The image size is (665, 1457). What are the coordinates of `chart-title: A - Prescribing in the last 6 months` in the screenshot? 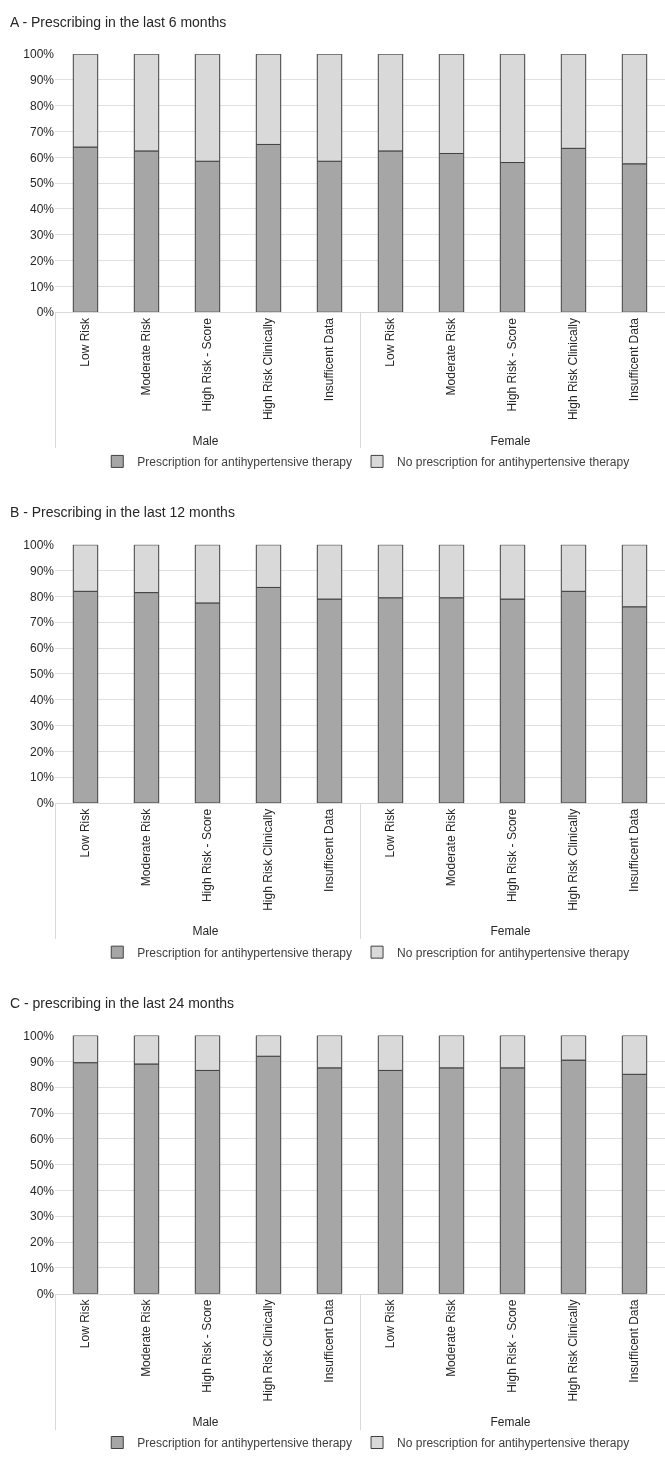 It's located at (118, 22).